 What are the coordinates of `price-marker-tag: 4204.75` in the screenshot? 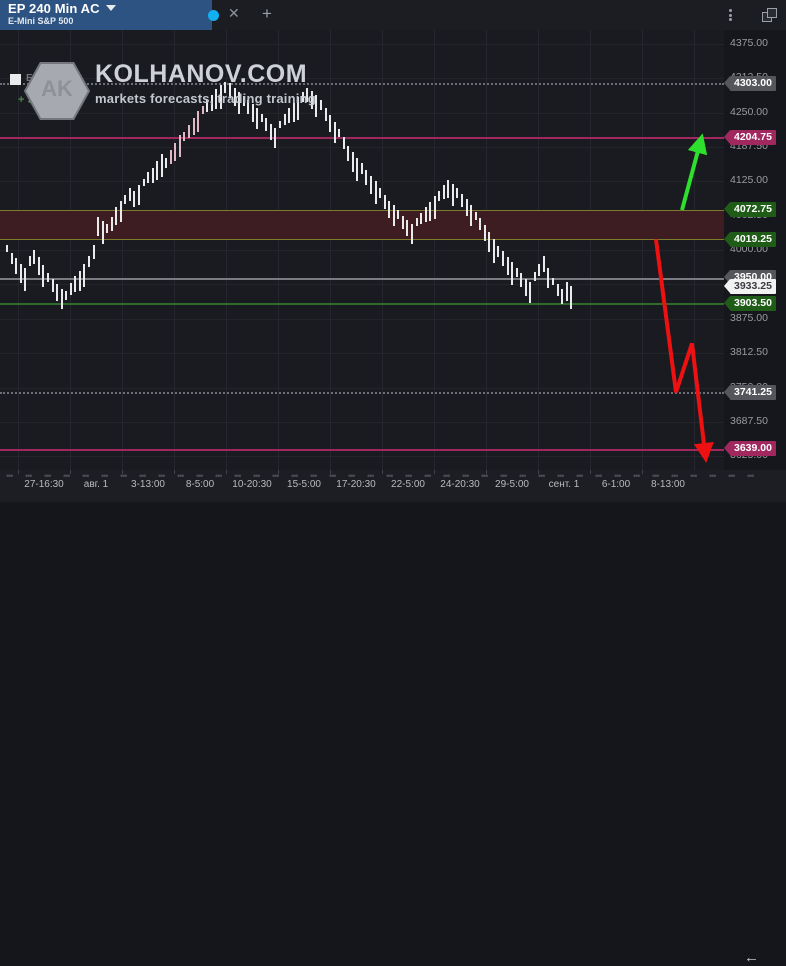 It's located at (750, 137).